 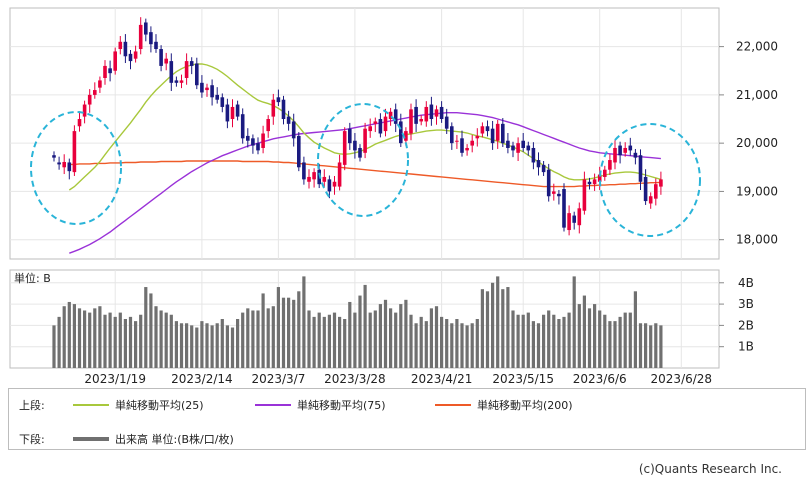 I want to click on volume-tick-label: 1B, so click(x=746, y=347).